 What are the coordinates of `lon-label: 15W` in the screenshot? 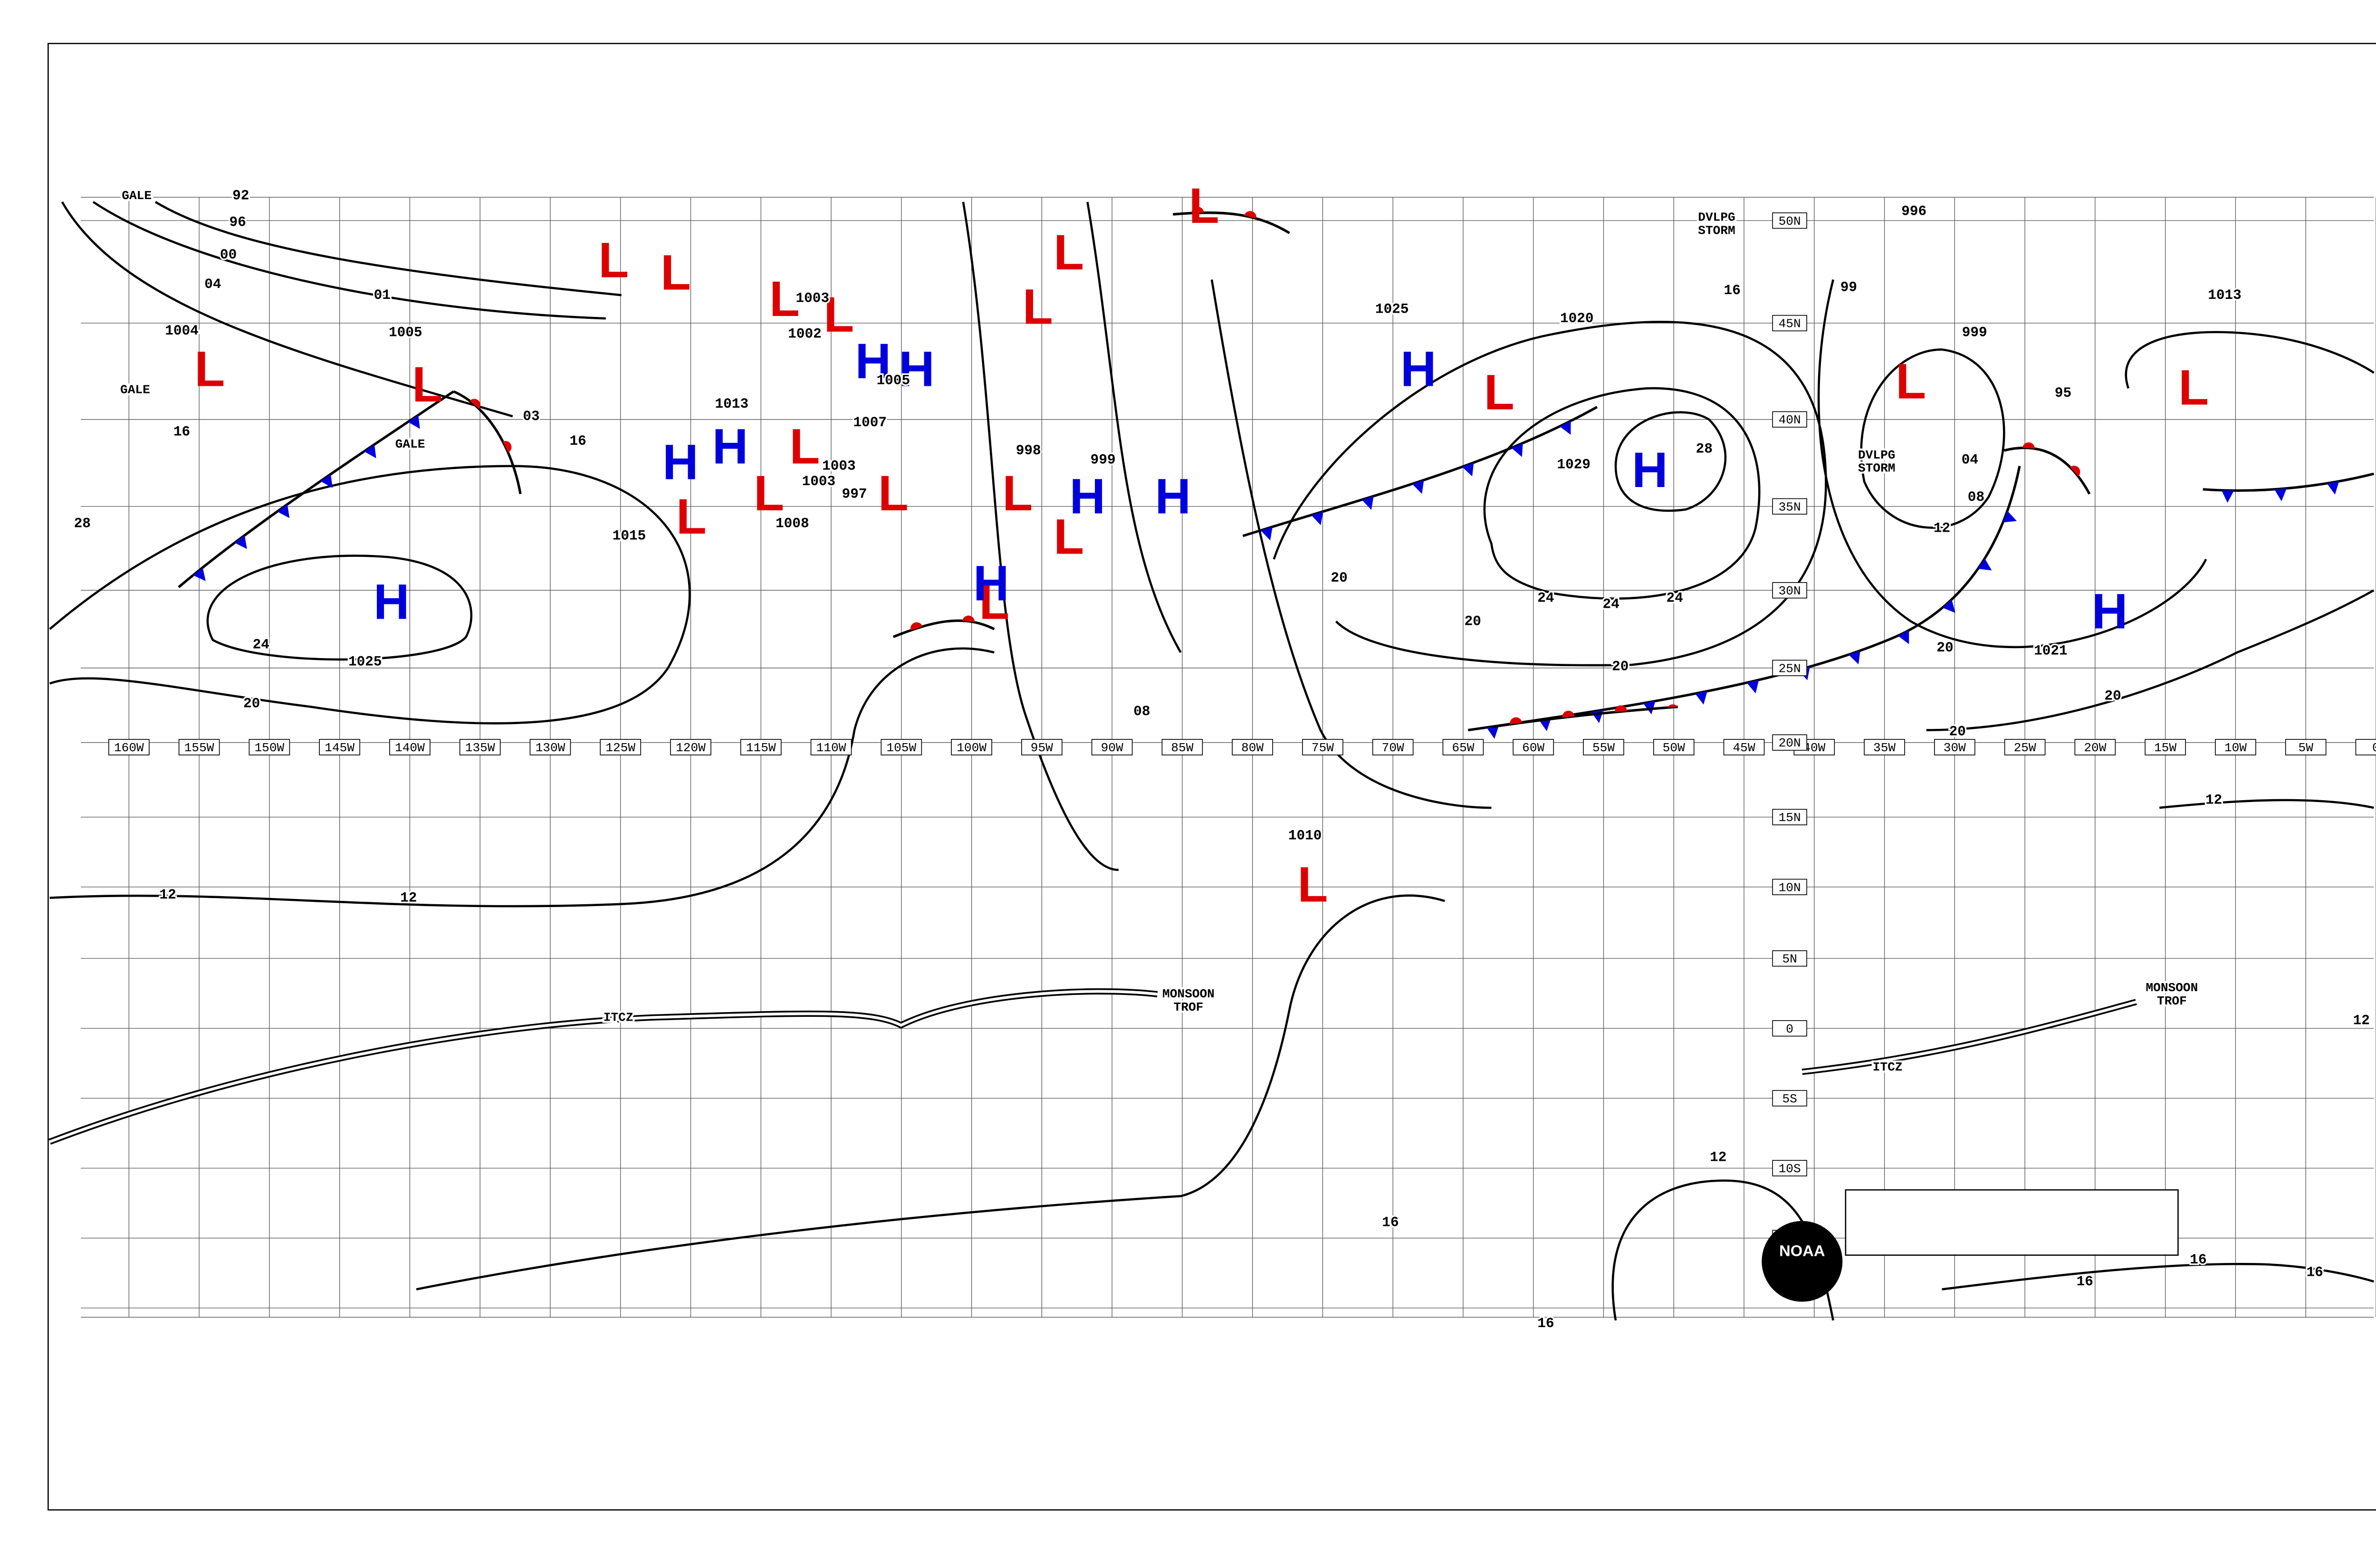 It's located at (2165, 748).